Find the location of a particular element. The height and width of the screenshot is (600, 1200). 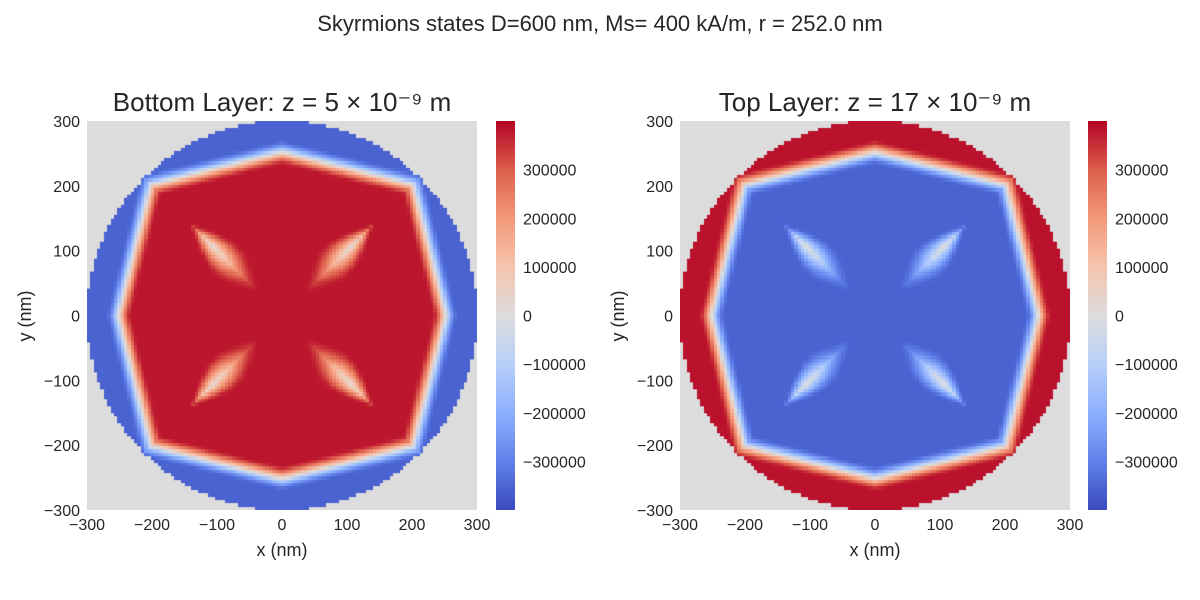

panel-title-bottom: Bottom Layer: z = 5 × 10⁻⁹ m is located at coordinates (282, 102).